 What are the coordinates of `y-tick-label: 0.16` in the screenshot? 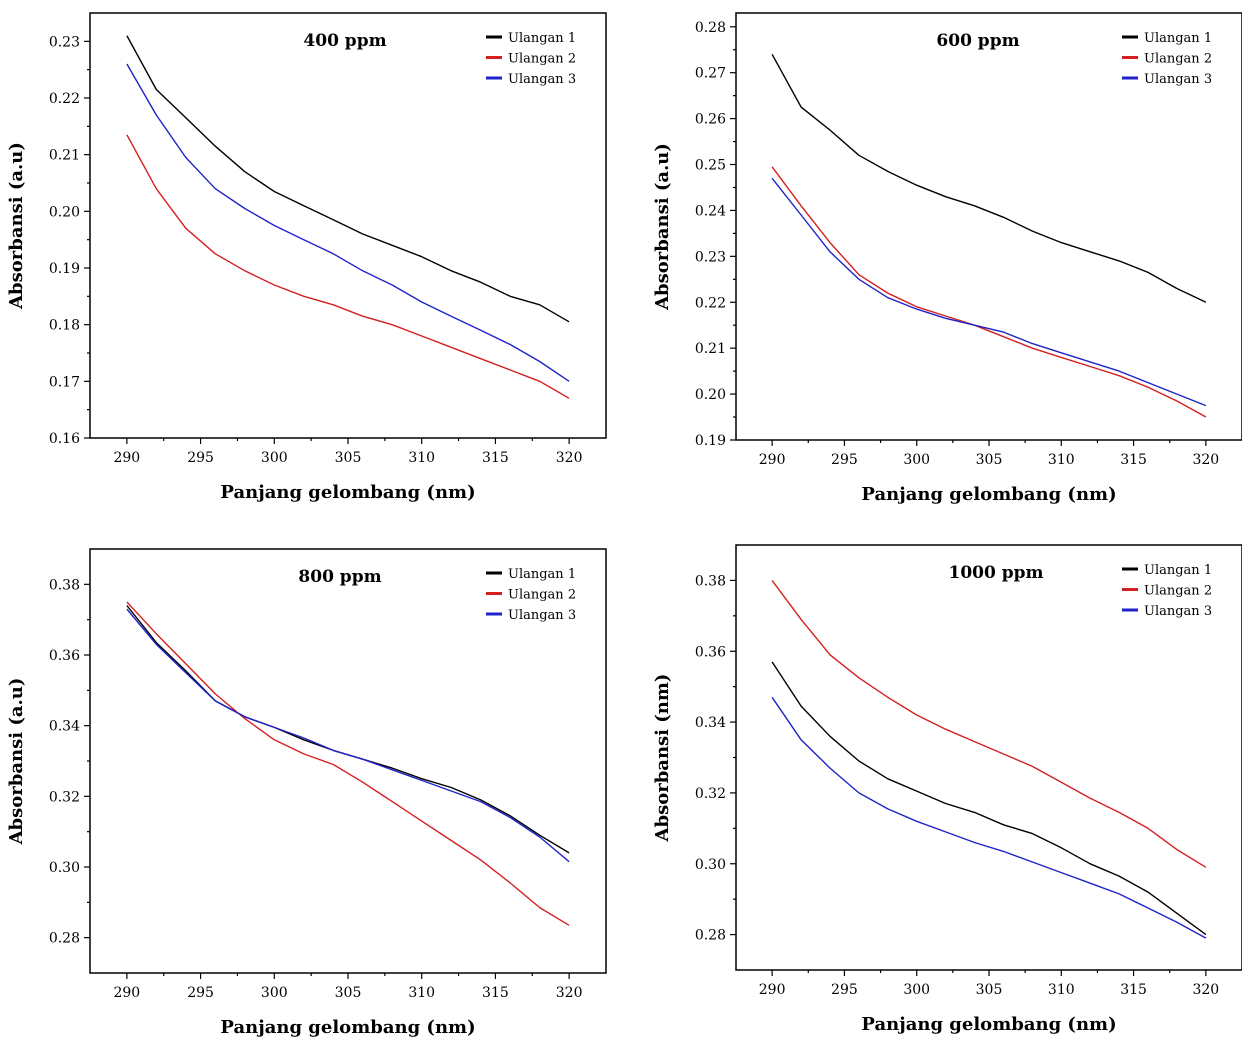 It's located at (64, 439).